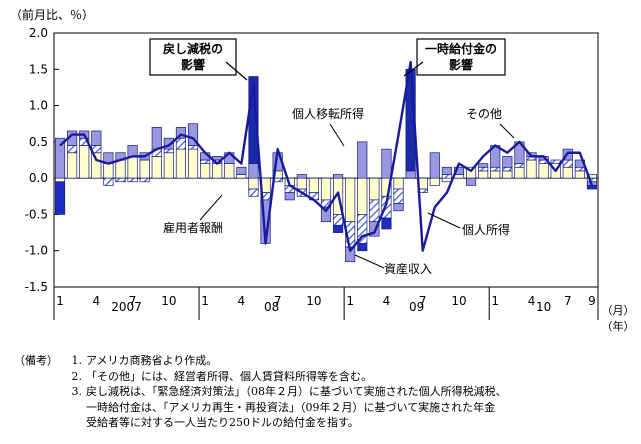 The height and width of the screenshot is (444, 641). I want to click on lump-sum-label-box, so click(461, 57).